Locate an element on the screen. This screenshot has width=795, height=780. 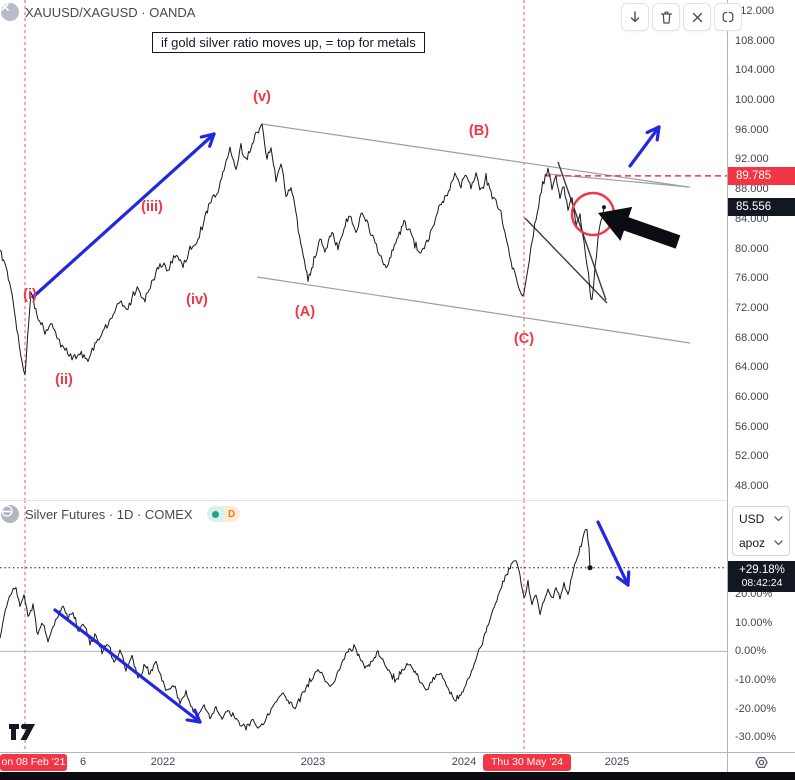
scale-settings-icon is located at coordinates (761, 762).